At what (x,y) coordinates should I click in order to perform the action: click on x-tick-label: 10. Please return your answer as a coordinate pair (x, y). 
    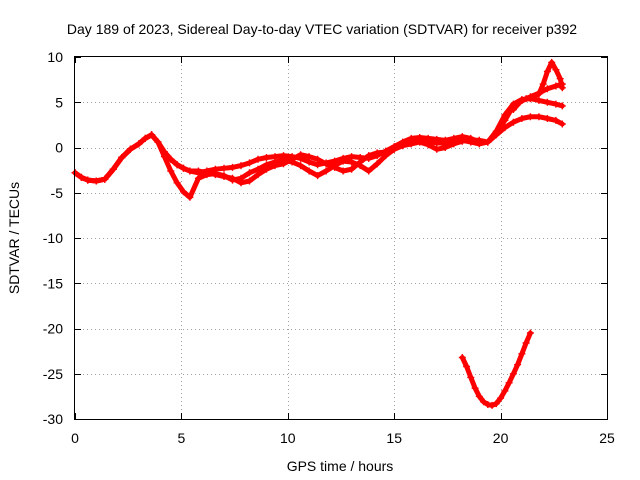
    Looking at the image, I should click on (288, 438).